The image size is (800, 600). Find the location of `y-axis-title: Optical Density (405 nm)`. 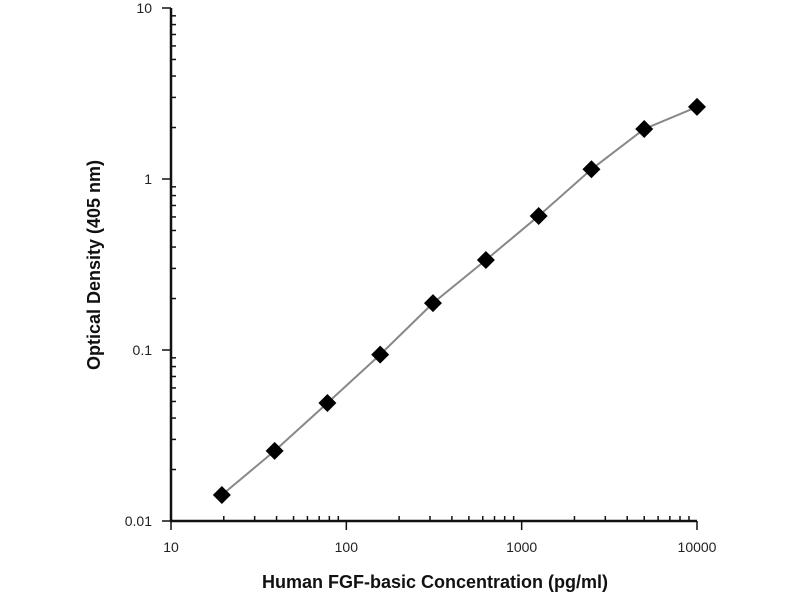

y-axis-title: Optical Density (405 nm) is located at coordinates (94, 265).